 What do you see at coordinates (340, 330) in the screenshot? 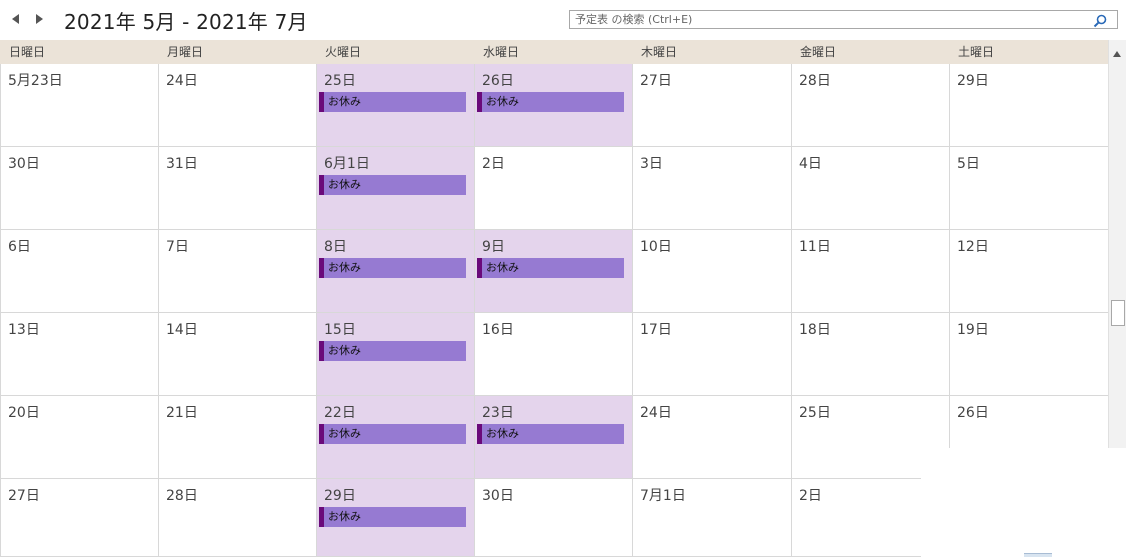
I see `day-number: 15日` at bounding box center [340, 330].